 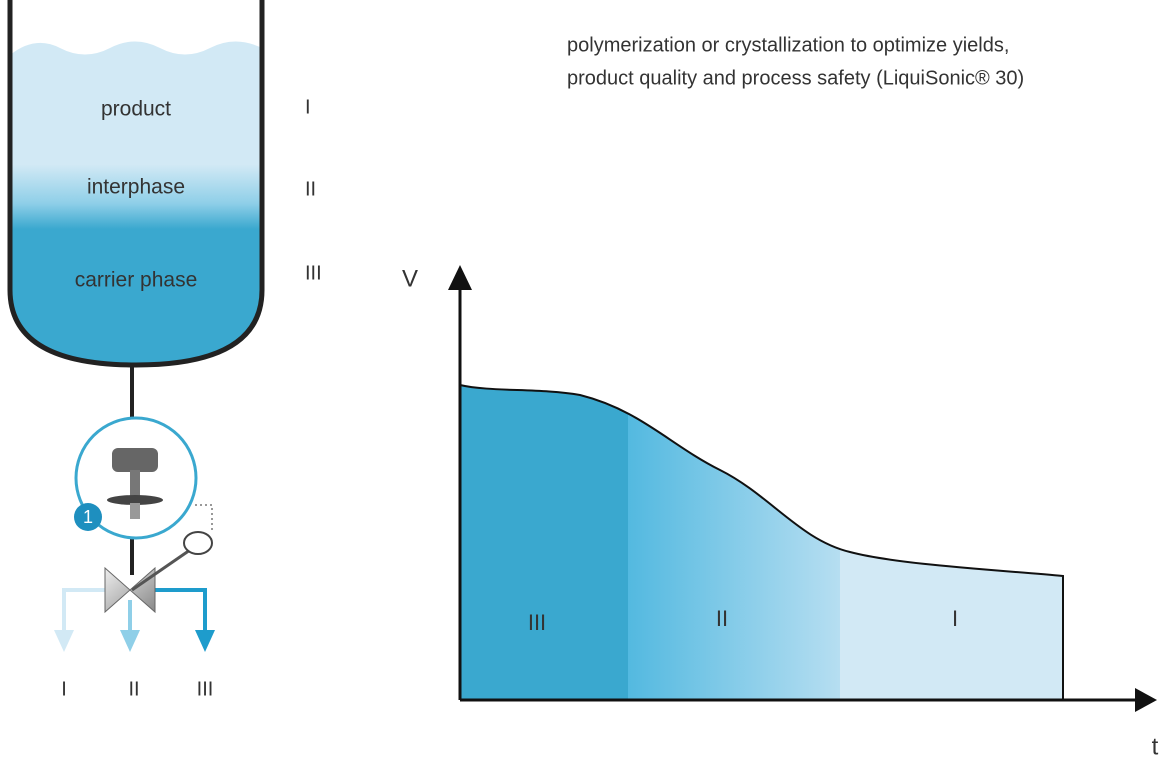 I want to click on badge-label: 1, so click(x=88, y=517).